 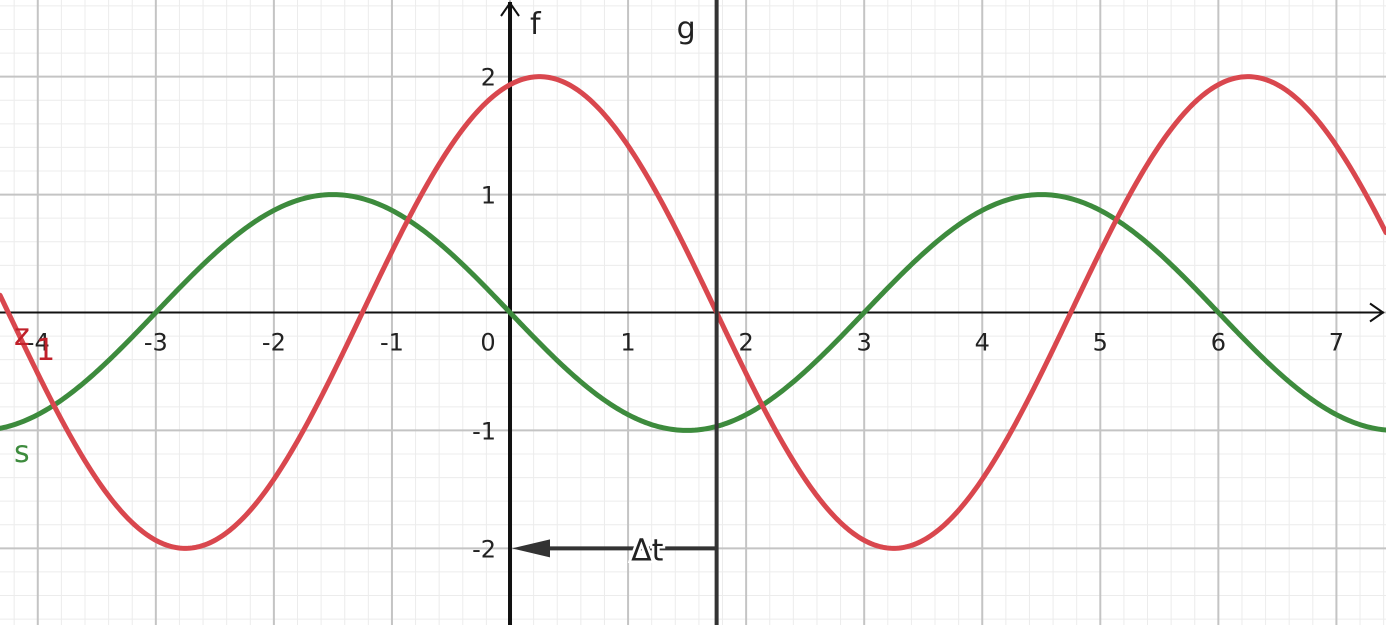 What do you see at coordinates (1377, 312) in the screenshot?
I see `x-axis-arrow` at bounding box center [1377, 312].